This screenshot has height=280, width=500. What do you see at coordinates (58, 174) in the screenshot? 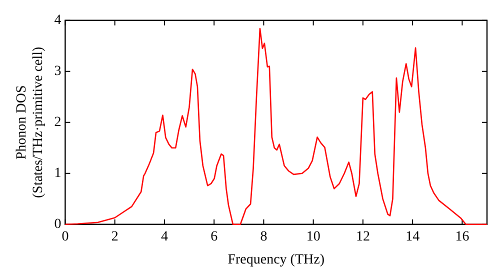
I see `y-tick-label: 1` at bounding box center [58, 174].